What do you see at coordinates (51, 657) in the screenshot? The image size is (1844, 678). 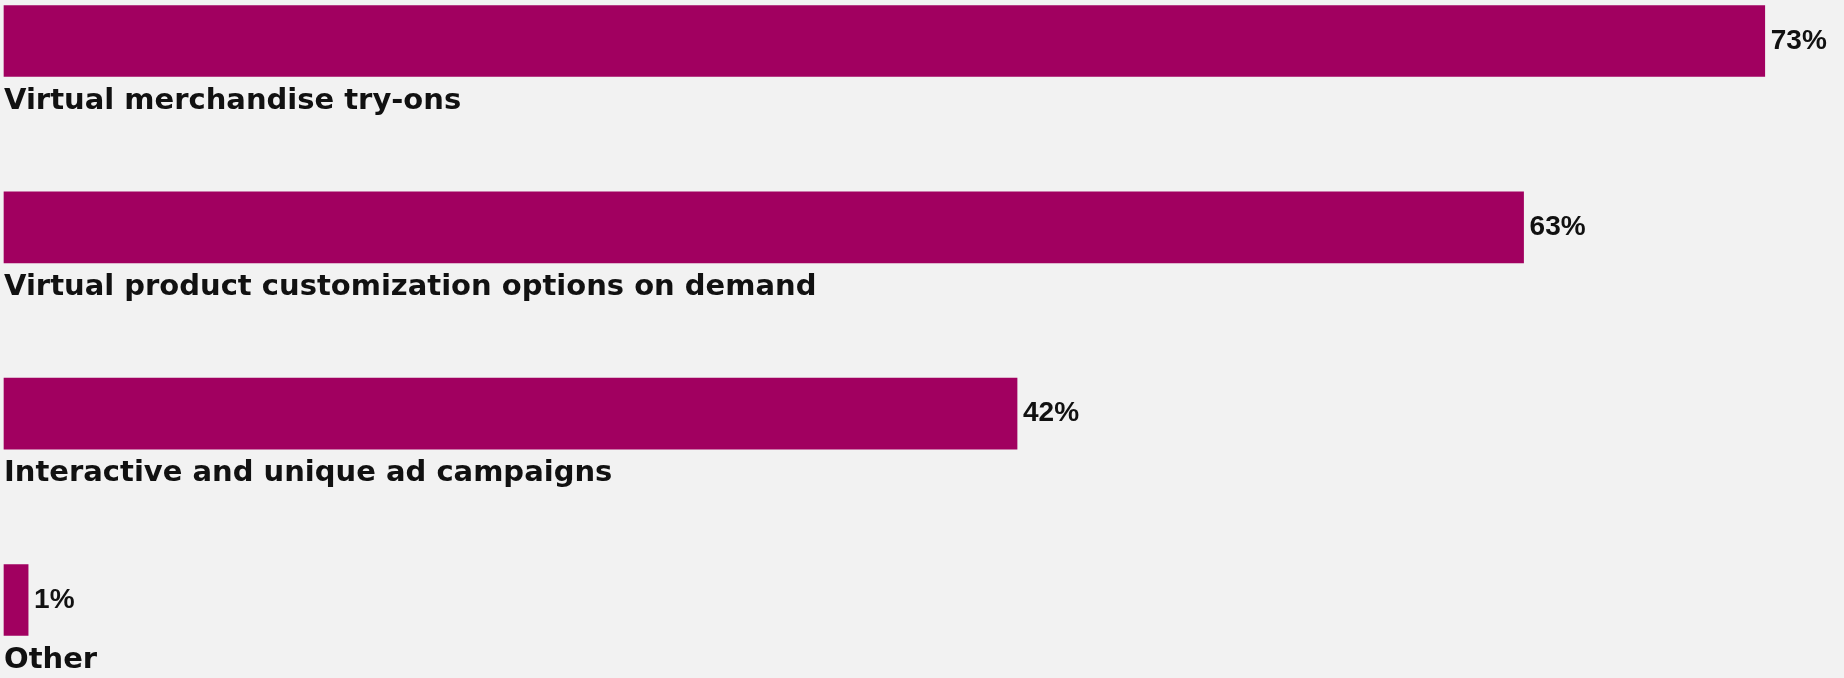 I see `y-tick-label: Other` at bounding box center [51, 657].